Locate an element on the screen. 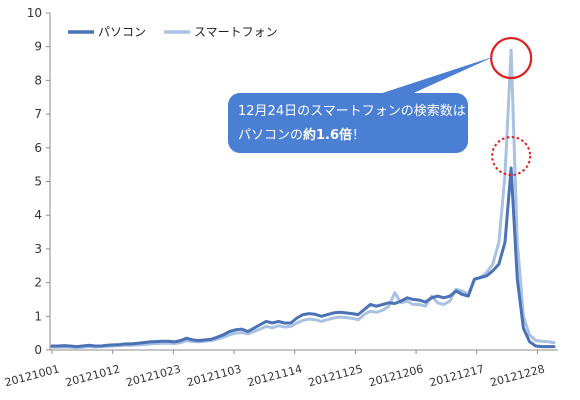  y-tick-label: 3 is located at coordinates (38, 249).